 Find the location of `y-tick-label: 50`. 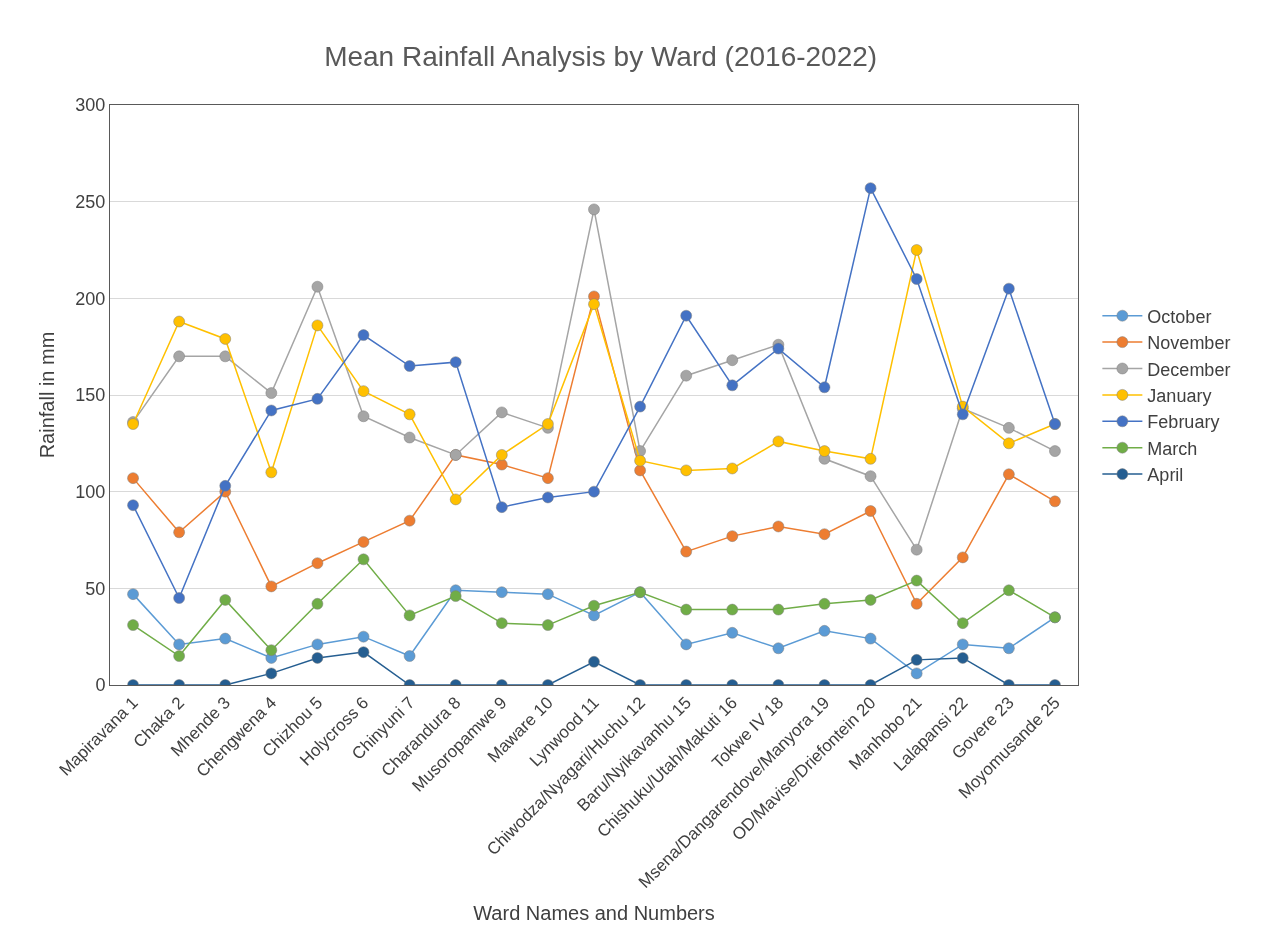

y-tick-label: 50 is located at coordinates (95, 588).